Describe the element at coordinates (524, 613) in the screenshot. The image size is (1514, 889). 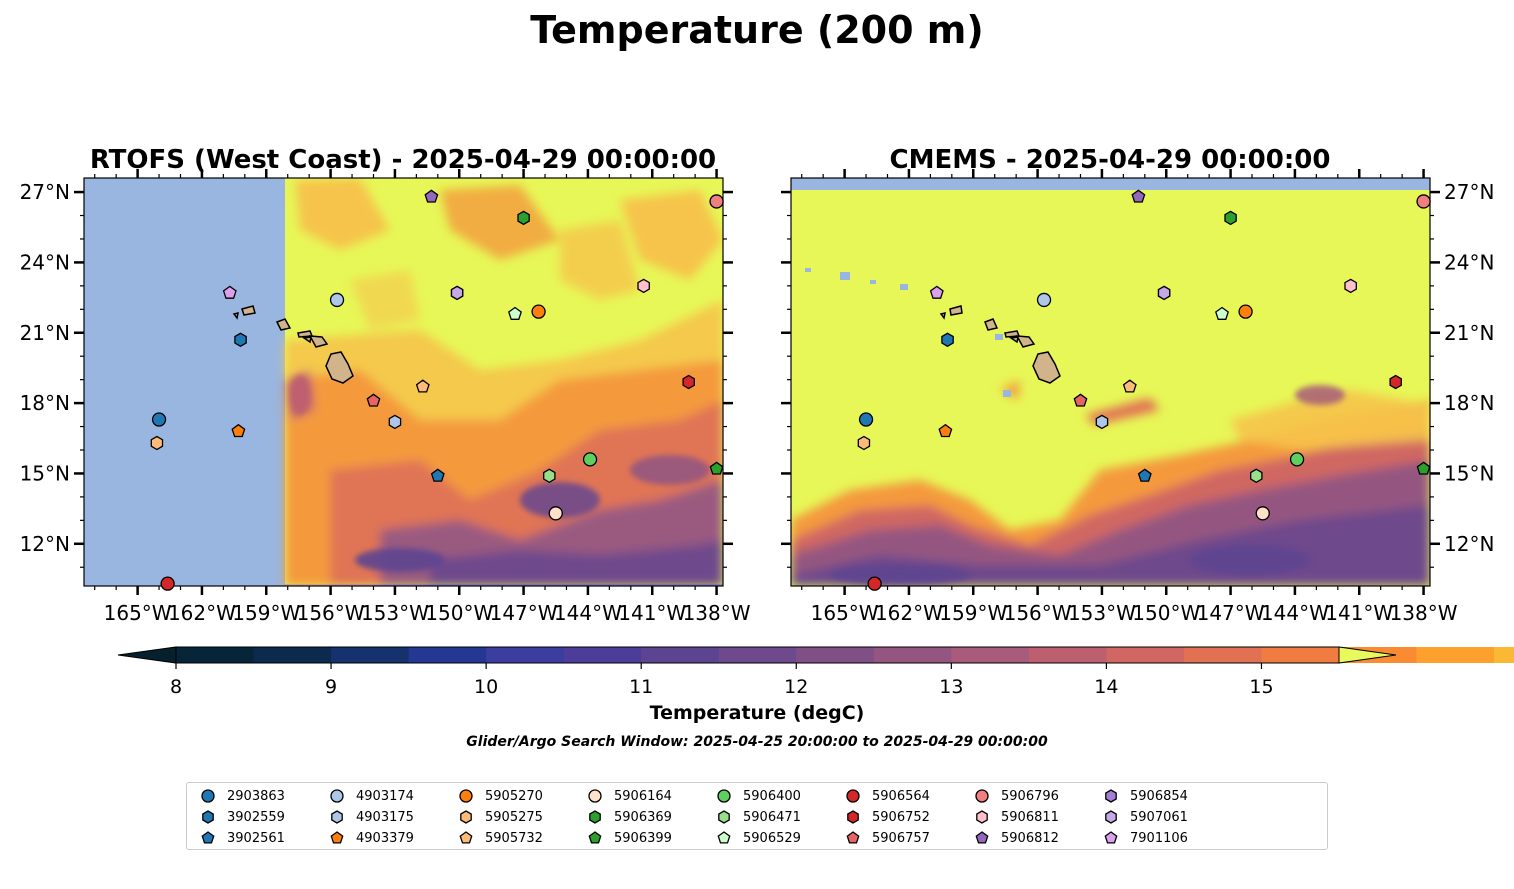
I see `x-tick-label: 147°W` at that location.